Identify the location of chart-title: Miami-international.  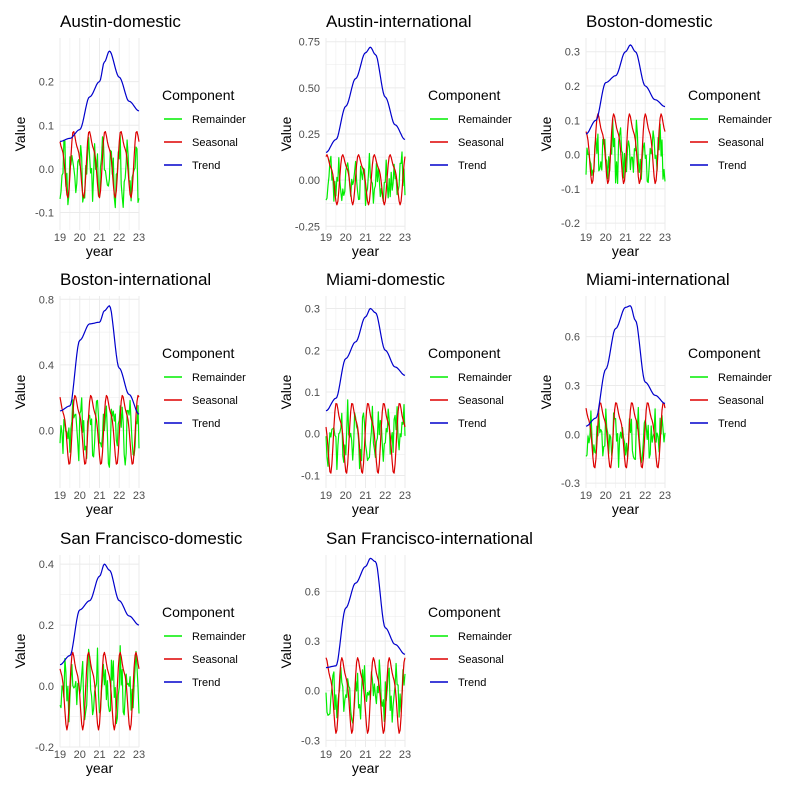
(658, 279).